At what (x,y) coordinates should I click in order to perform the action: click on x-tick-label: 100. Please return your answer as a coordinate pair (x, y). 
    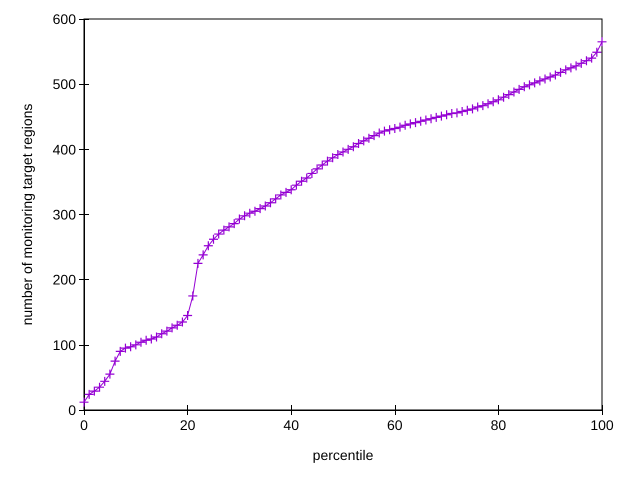
    Looking at the image, I should click on (602, 425).